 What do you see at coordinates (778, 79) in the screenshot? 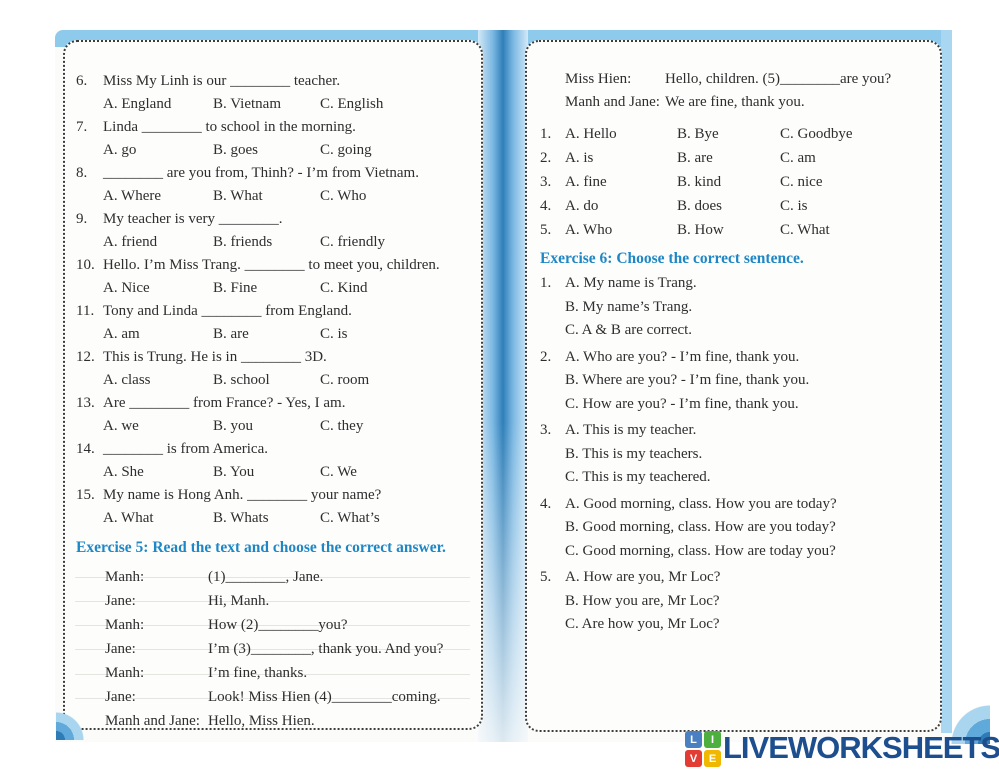
I see `dialogue-line: Hello, children. (5)________are you?` at bounding box center [778, 79].